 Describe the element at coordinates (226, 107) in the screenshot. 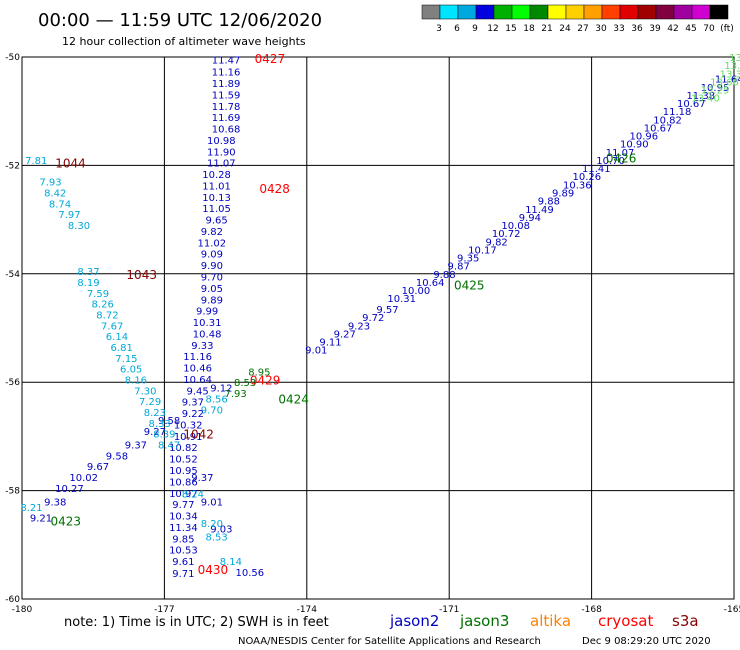

I see `swh-value-jason2: 11.78` at that location.